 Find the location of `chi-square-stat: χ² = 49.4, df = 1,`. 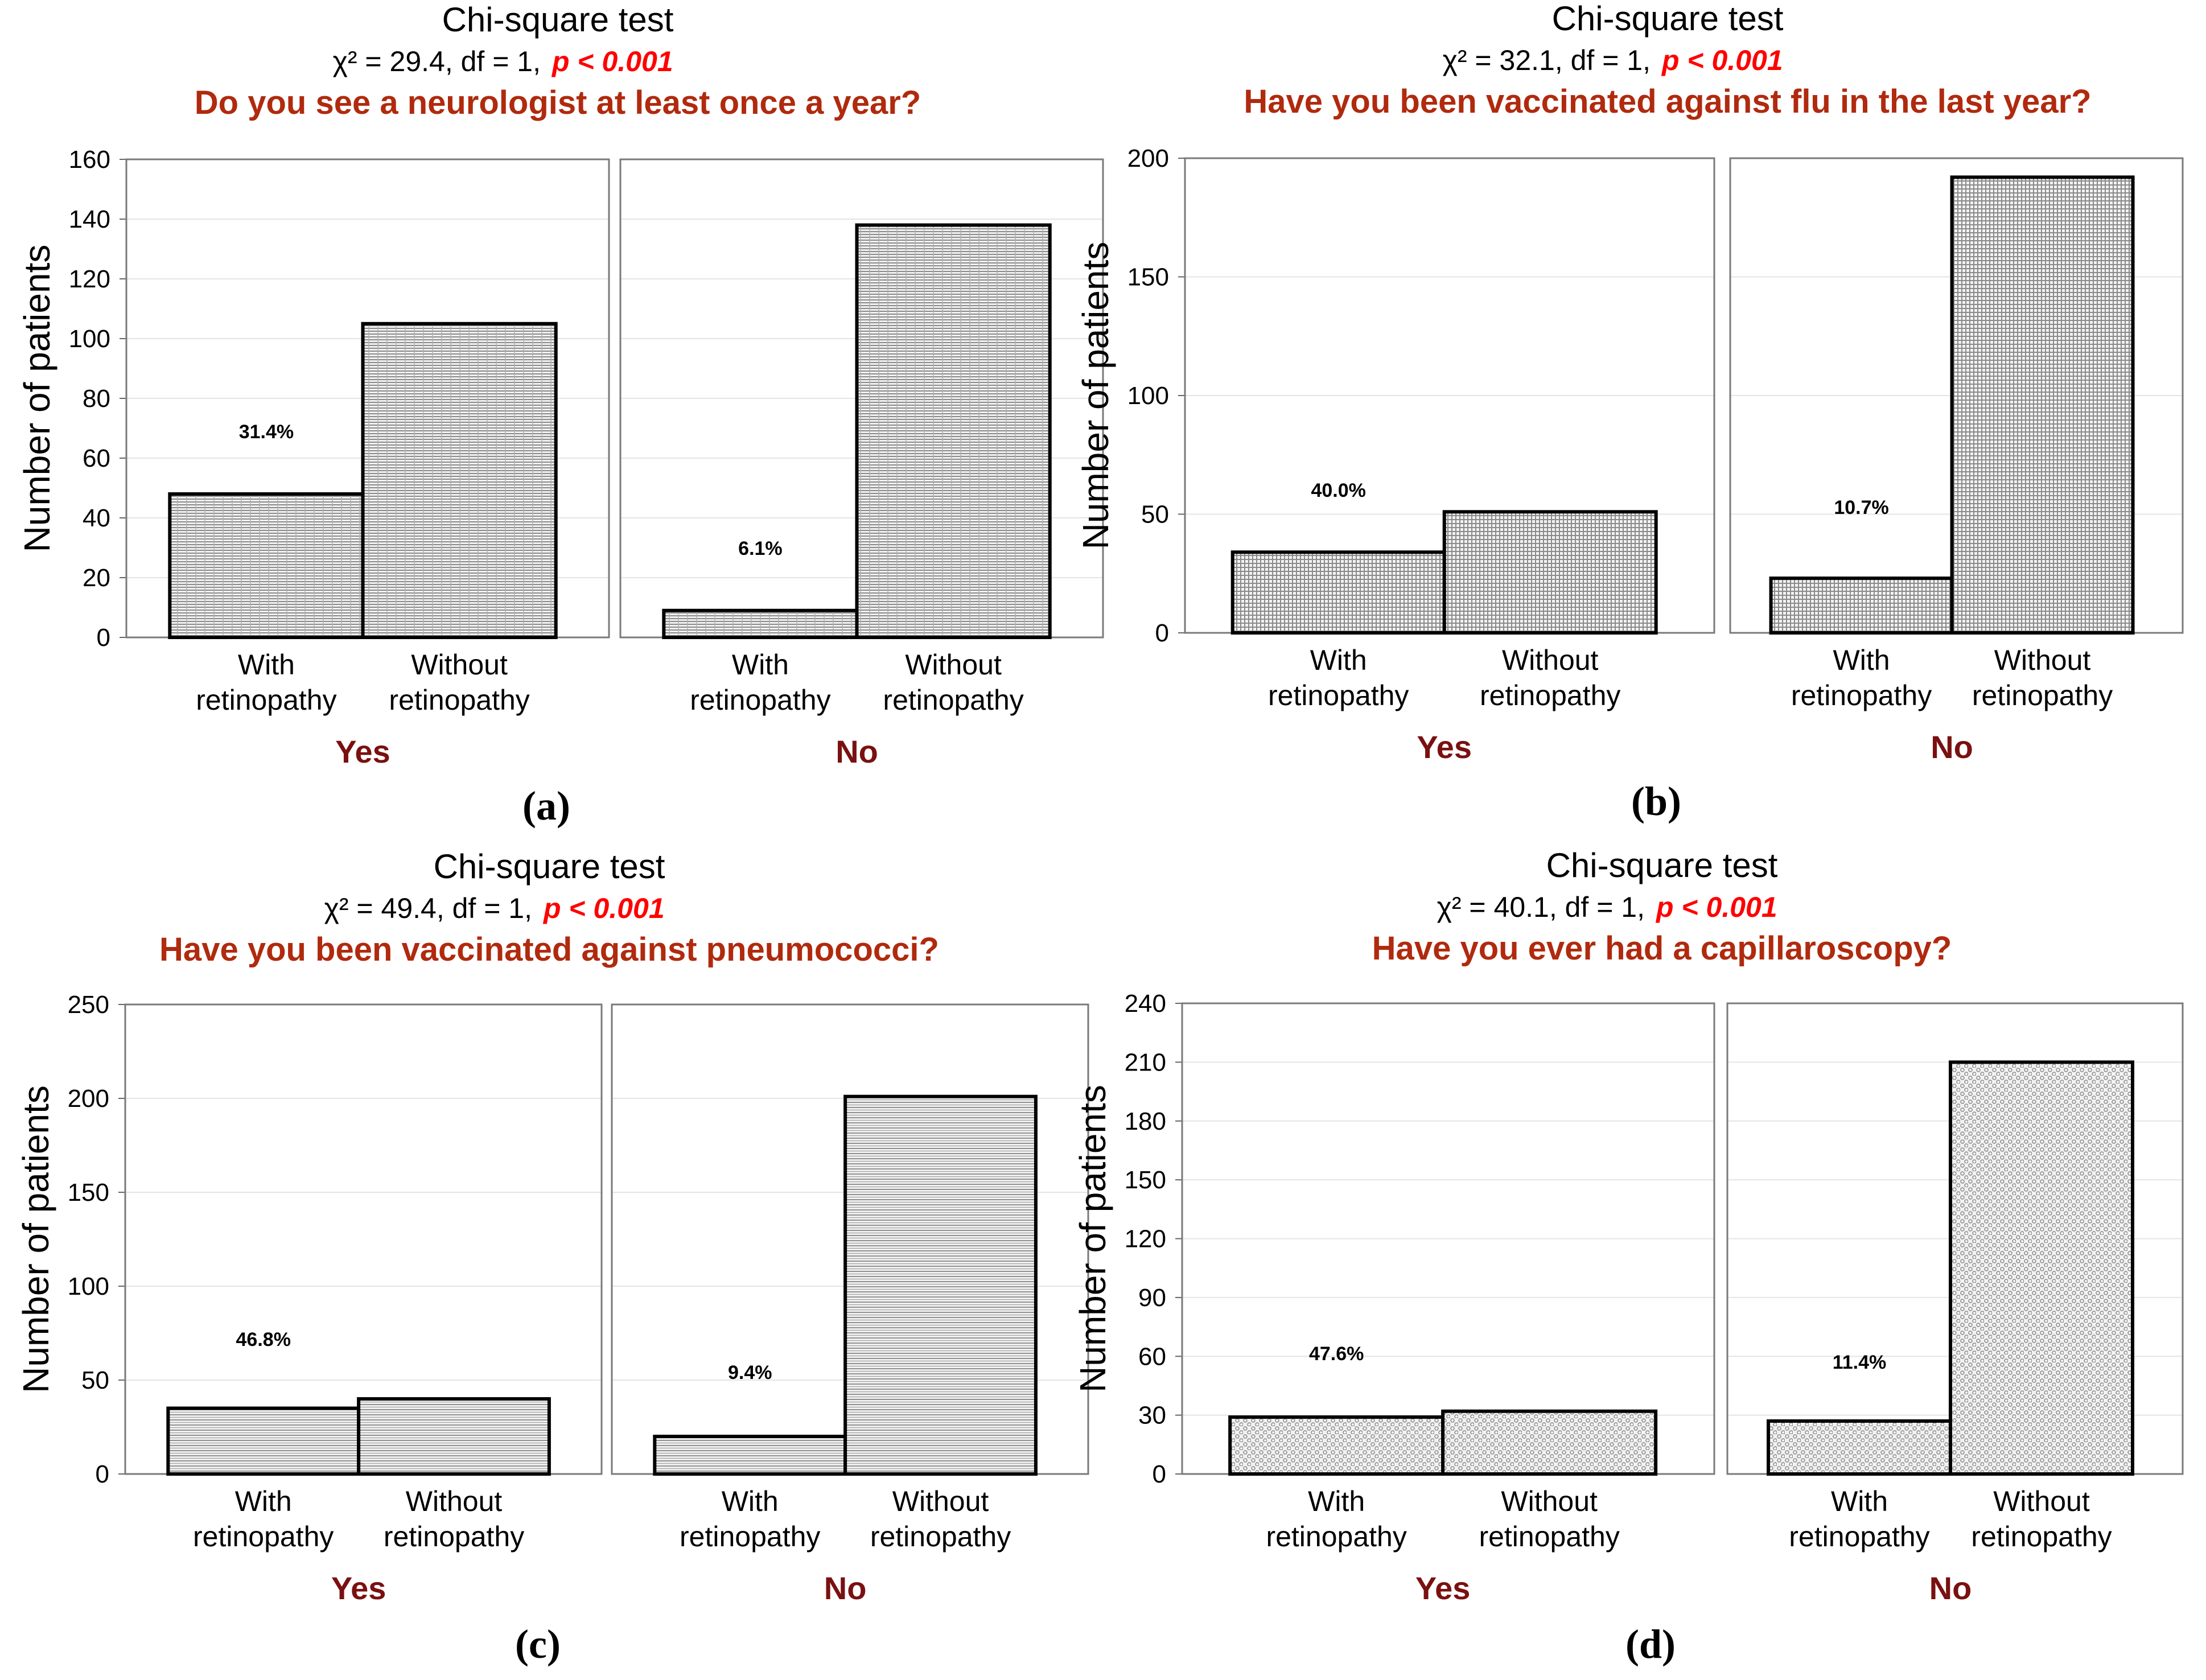

chi-square-stat: χ² = 49.4, df = 1, is located at coordinates (428, 908).